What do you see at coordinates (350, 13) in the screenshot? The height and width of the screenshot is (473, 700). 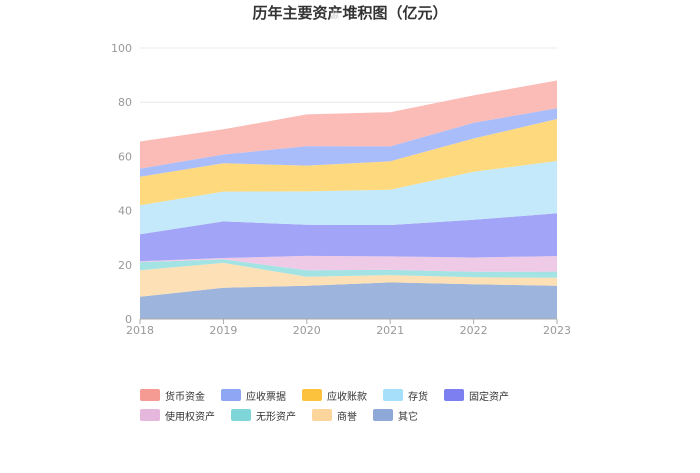 I see `chart-title: 历年主要资产堆积图（亿元）` at bounding box center [350, 13].